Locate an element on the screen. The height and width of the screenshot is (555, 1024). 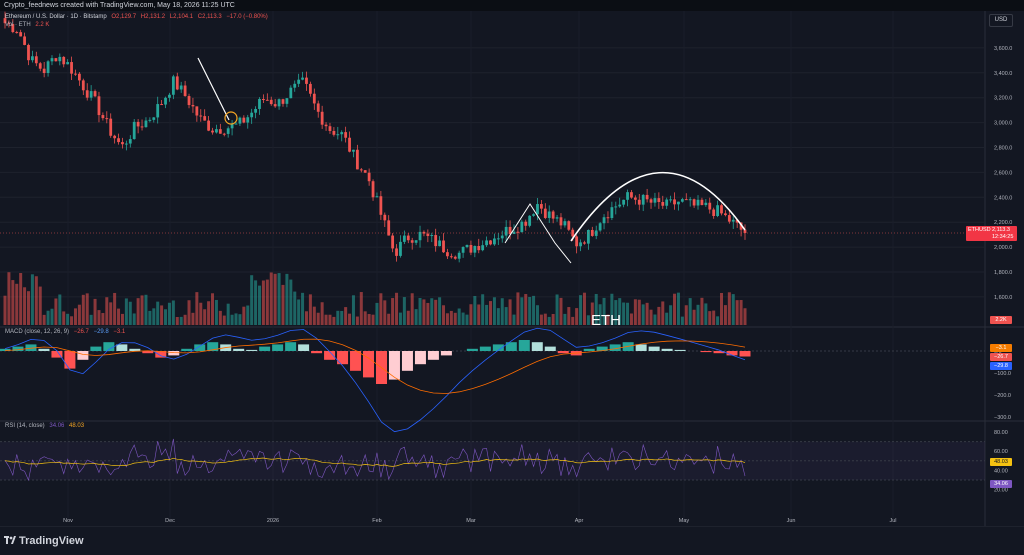
currency-button: USD is located at coordinates (1001, 20).